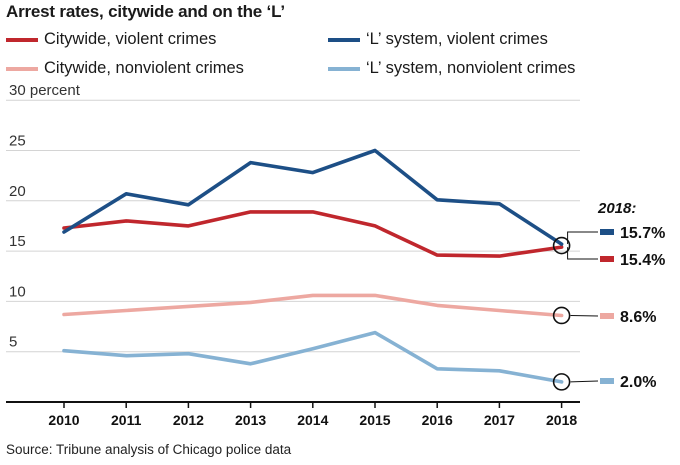 The image size is (680, 465). I want to click on annotation-header: 2018:, so click(616, 208).